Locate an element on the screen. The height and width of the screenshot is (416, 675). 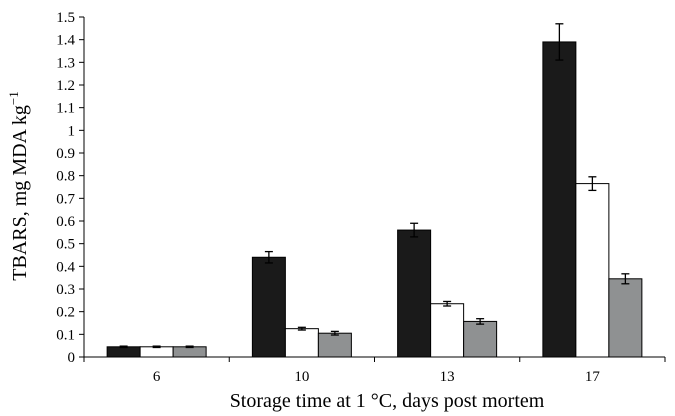
bar-10-s3 is located at coordinates (334, 345).